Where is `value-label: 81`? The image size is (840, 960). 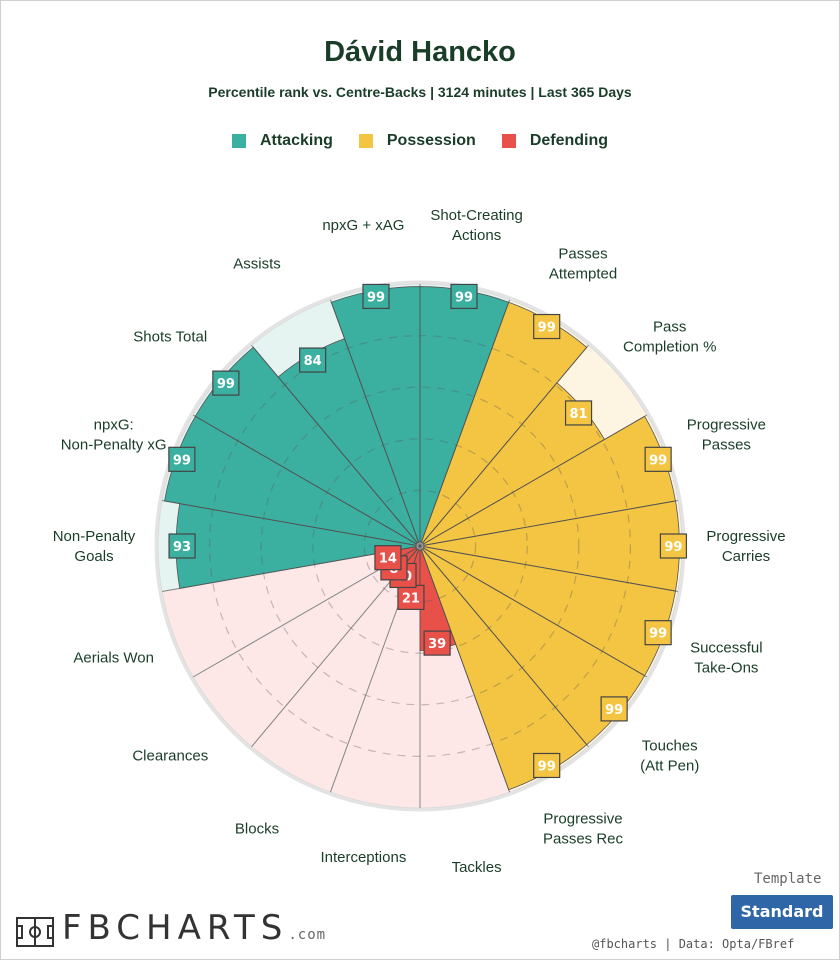
value-label: 81 is located at coordinates (579, 414).